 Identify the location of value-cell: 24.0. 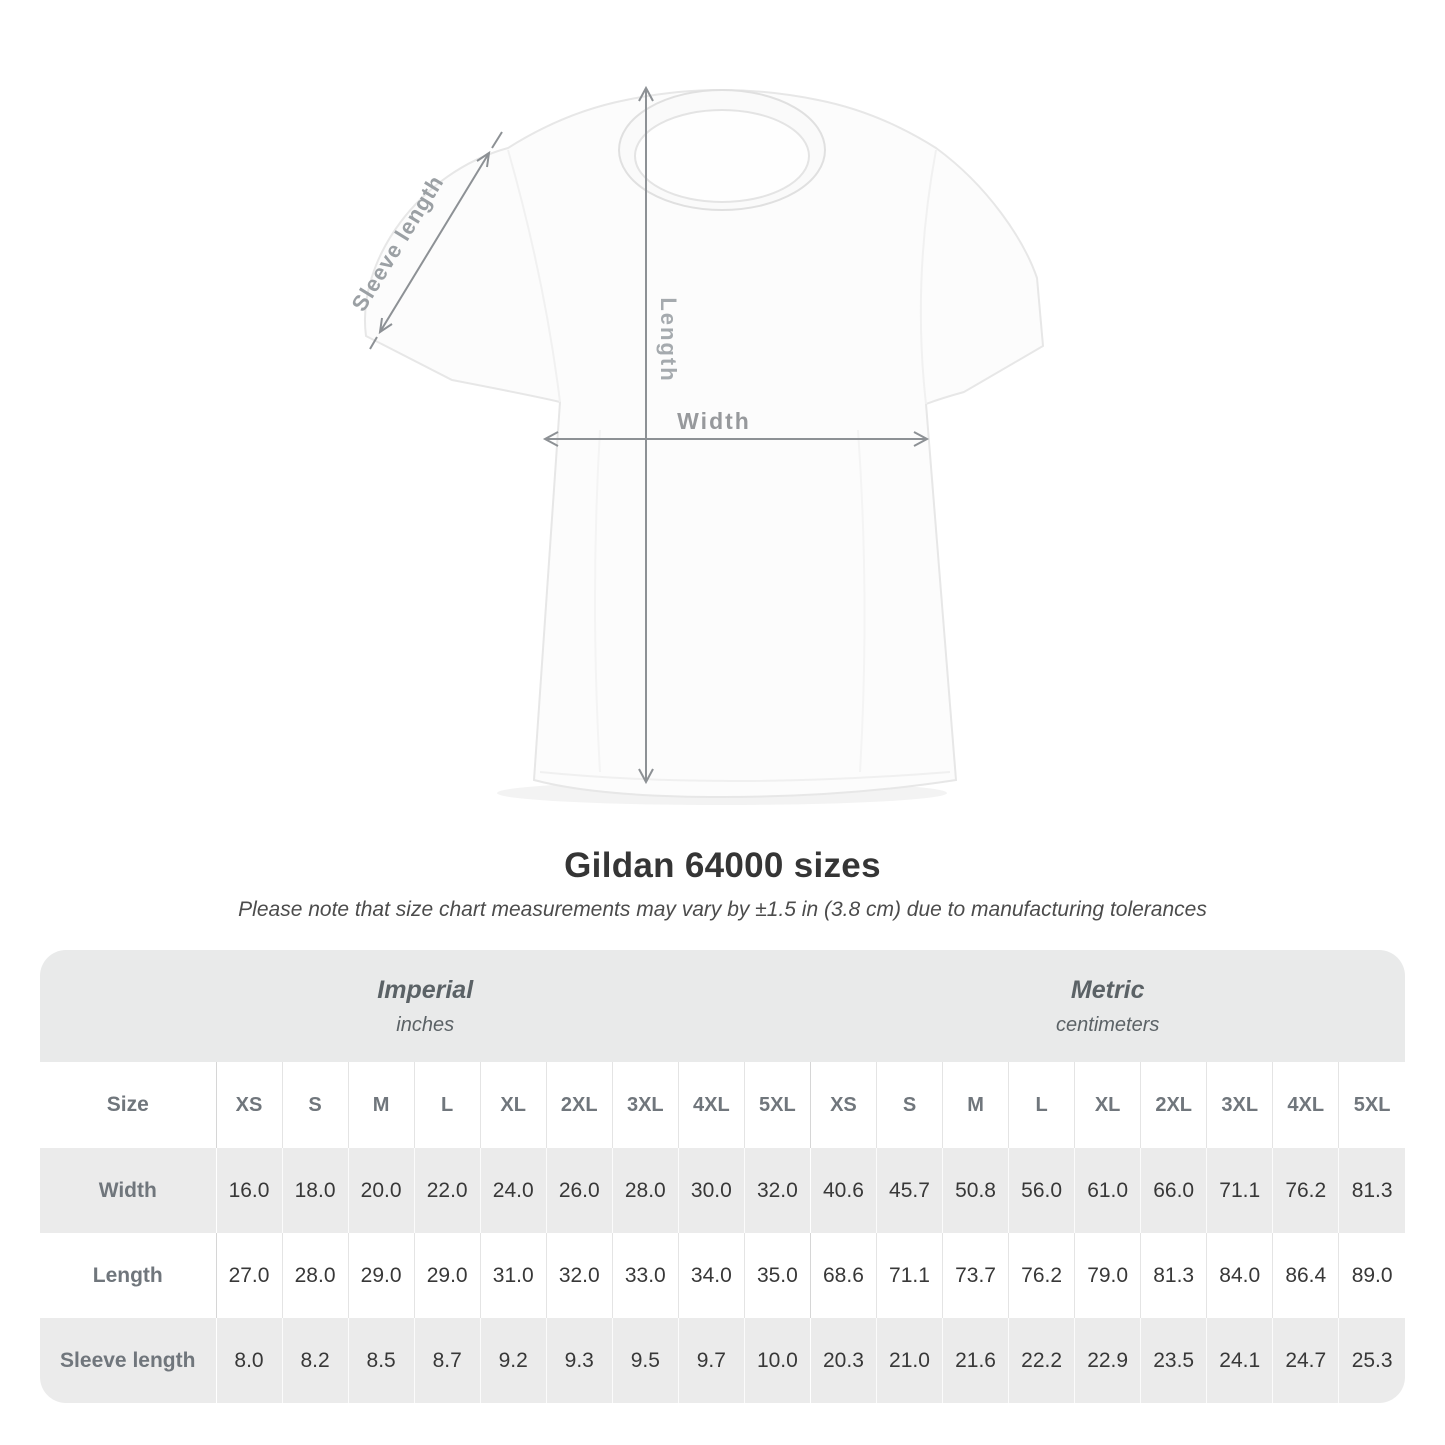
(513, 1190).